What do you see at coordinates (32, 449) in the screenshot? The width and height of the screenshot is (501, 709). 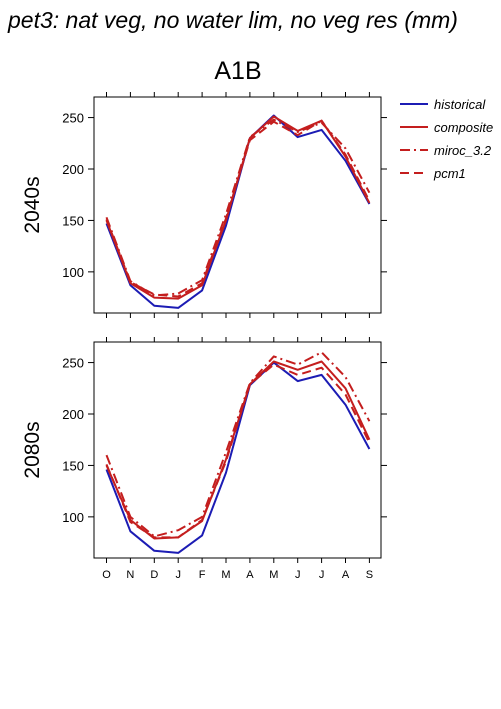 I see `panel-label: 2080s` at bounding box center [32, 449].